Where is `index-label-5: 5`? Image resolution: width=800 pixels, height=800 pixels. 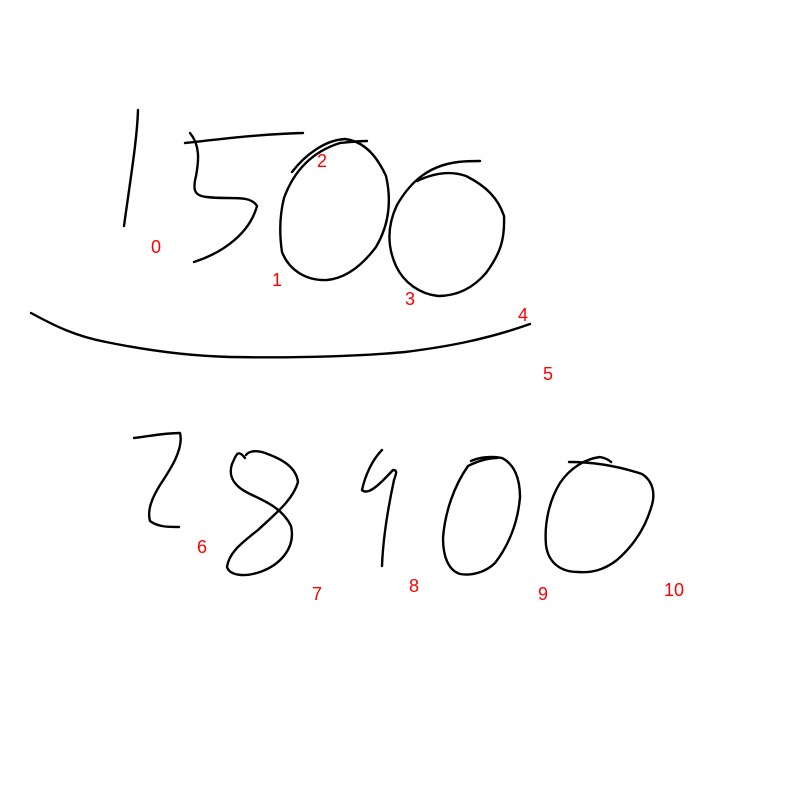
index-label-5: 5 is located at coordinates (548, 374).